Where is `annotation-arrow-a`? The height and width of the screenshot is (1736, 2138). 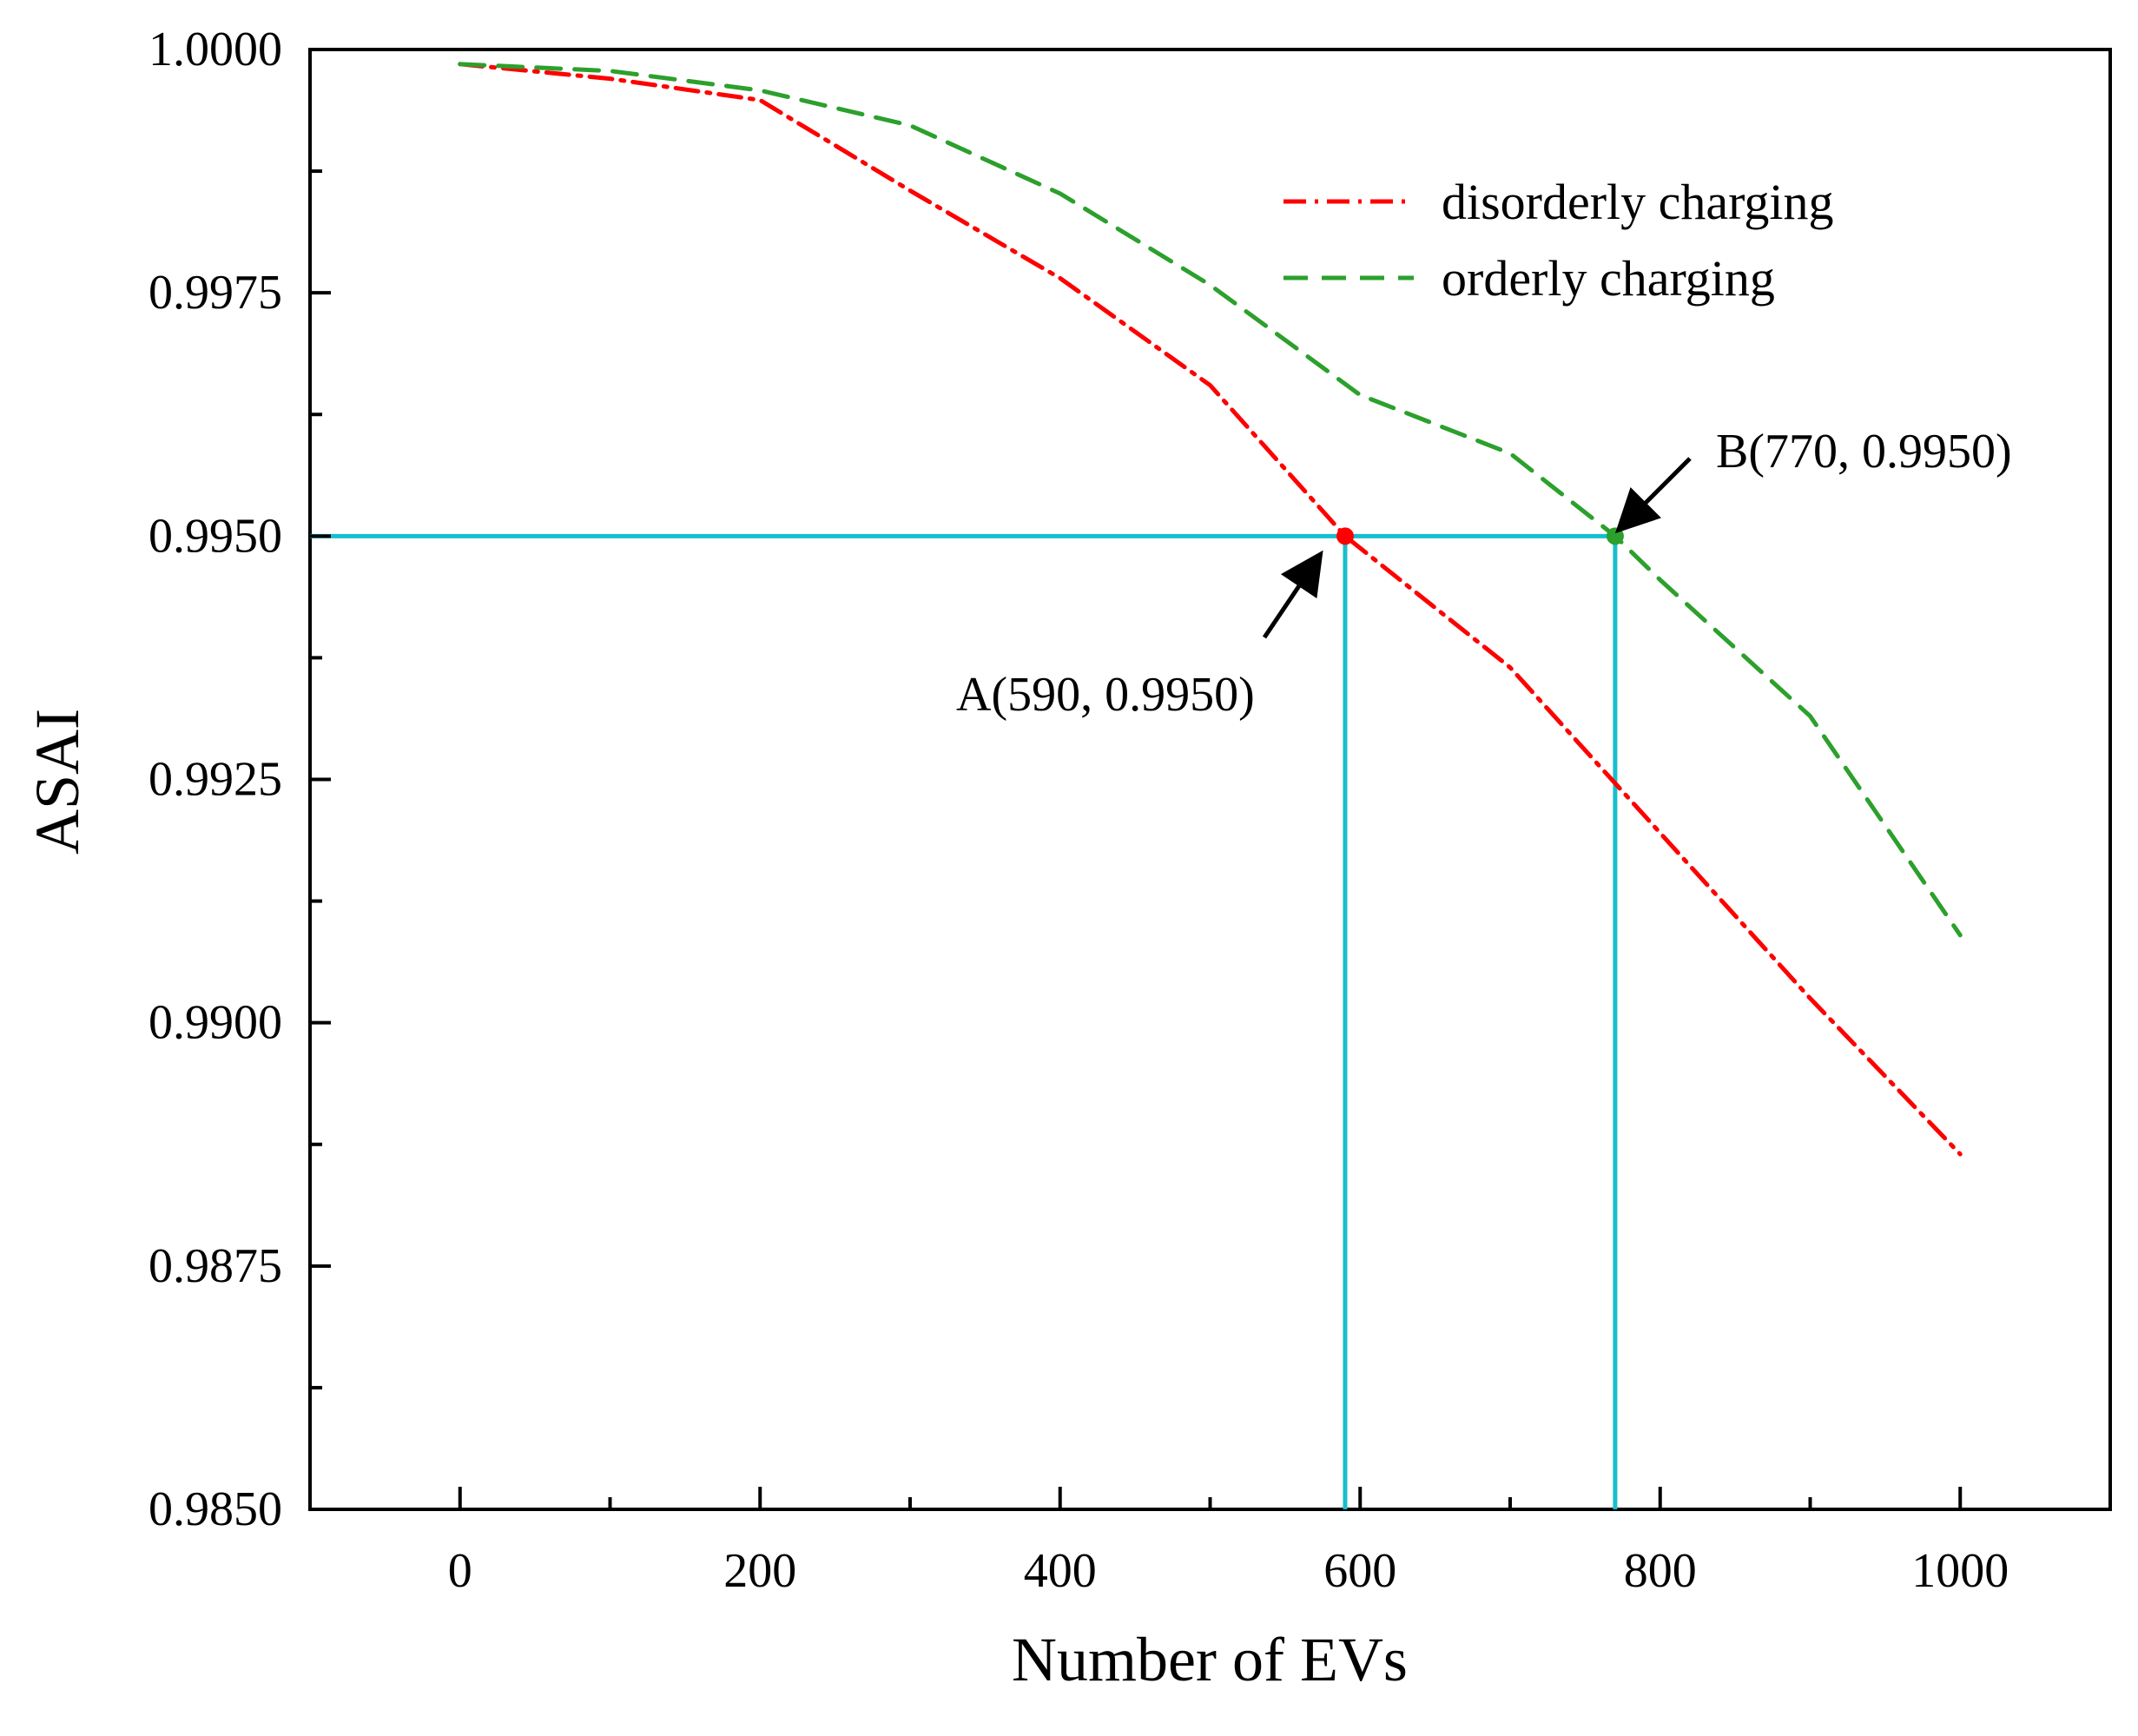 annotation-arrow-a is located at coordinates (1292, 594).